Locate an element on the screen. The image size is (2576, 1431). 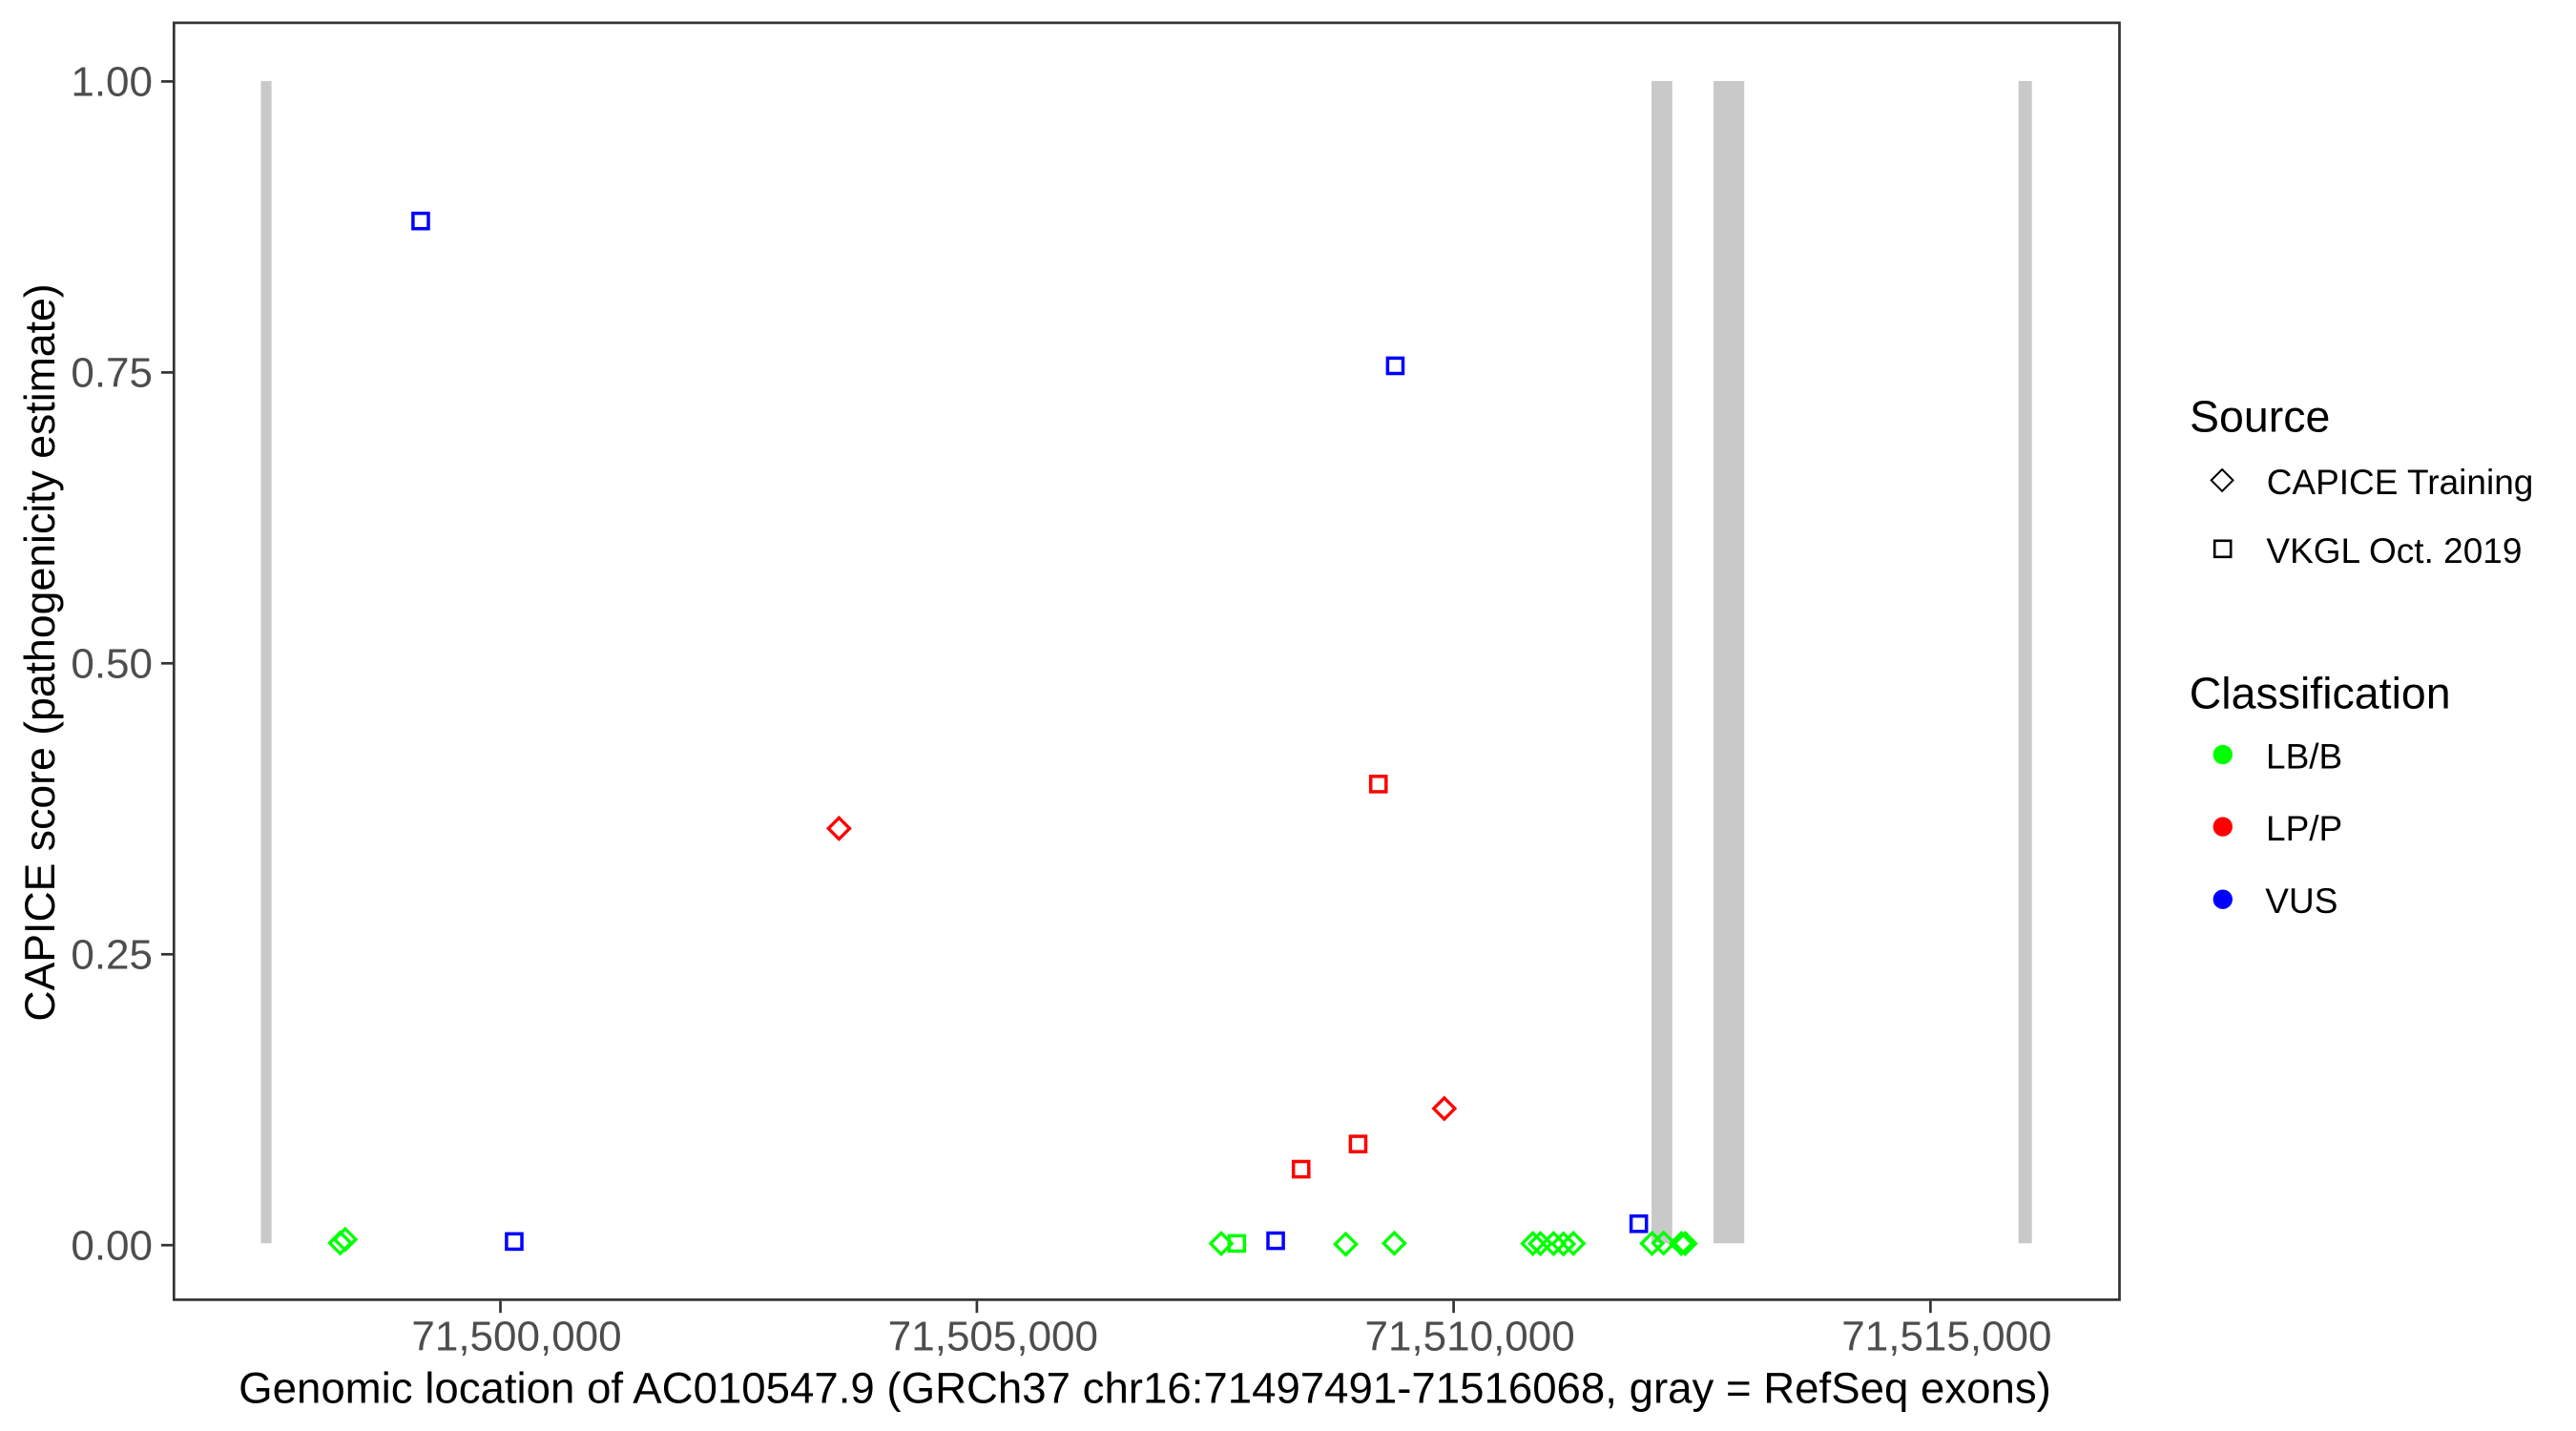
svg-text: 0.50 is located at coordinates (112, 663).